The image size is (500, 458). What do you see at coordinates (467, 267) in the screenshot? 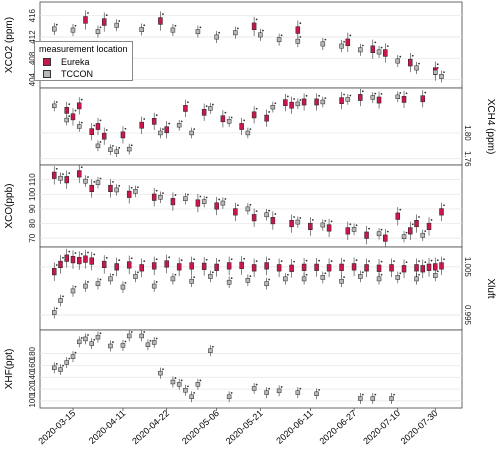
I see `y-tick-label-3-1: 1.005` at bounding box center [467, 267].